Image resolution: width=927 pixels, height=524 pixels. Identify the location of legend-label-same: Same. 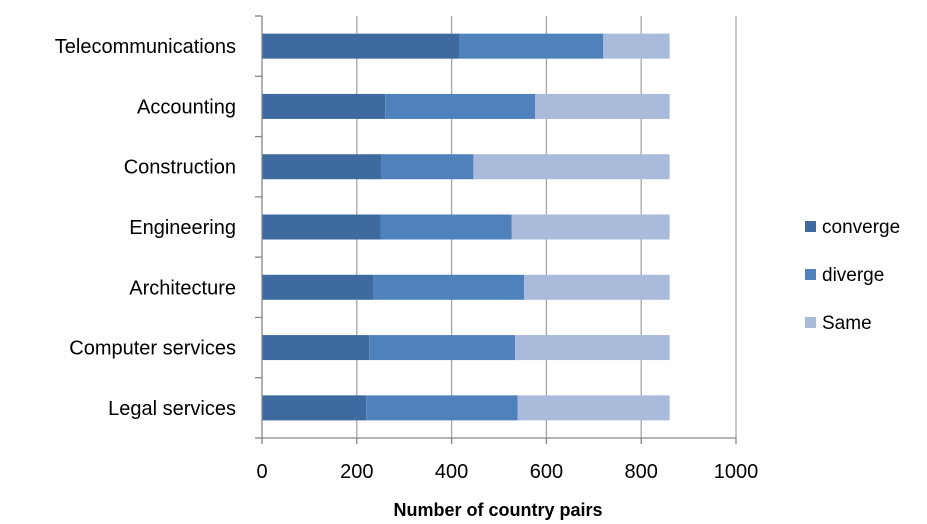
(847, 323).